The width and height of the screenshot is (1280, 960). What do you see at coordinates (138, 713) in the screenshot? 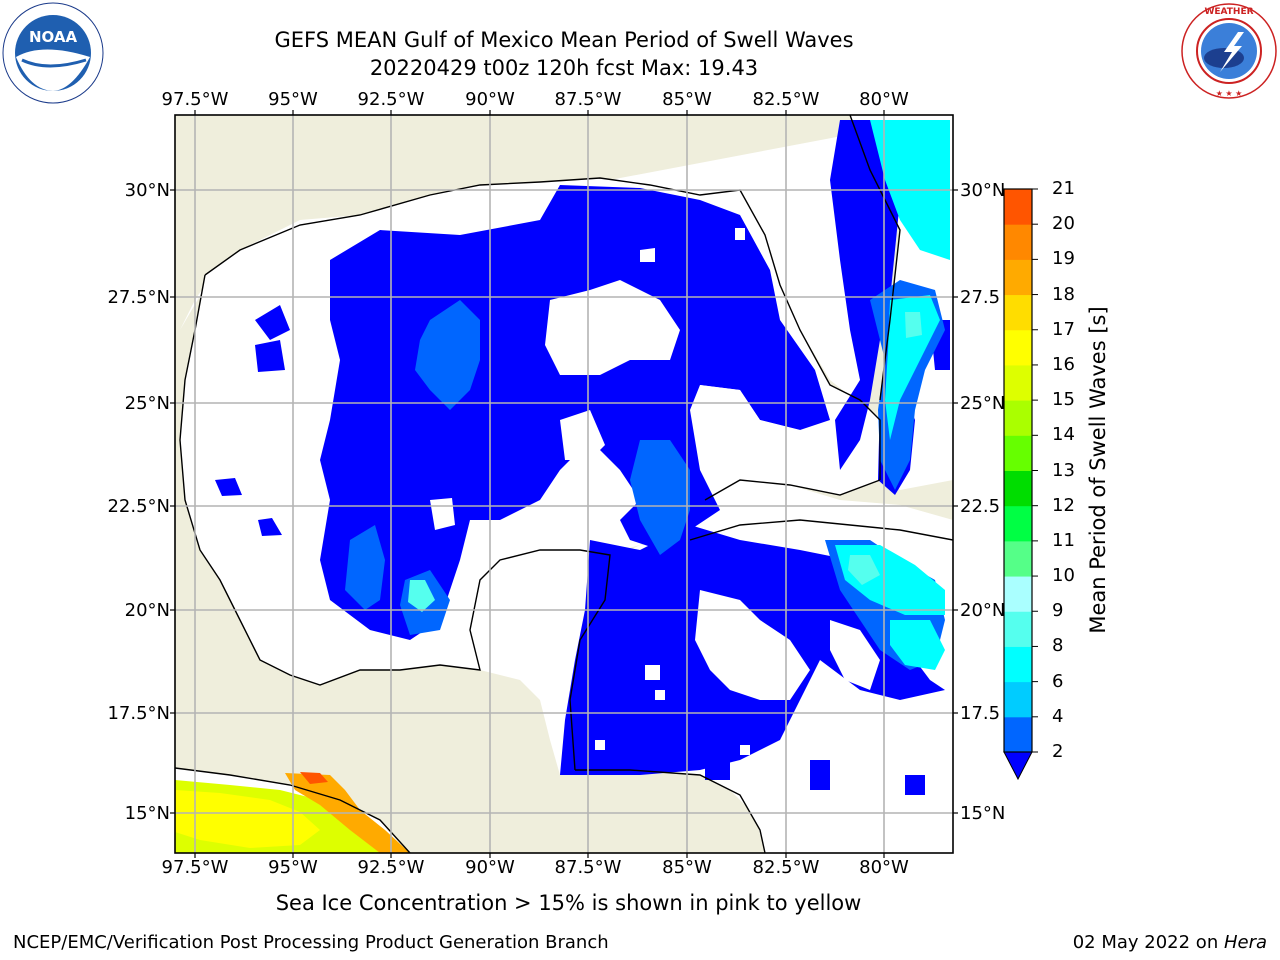
I see `lat-label: 17.5°N` at bounding box center [138, 713].